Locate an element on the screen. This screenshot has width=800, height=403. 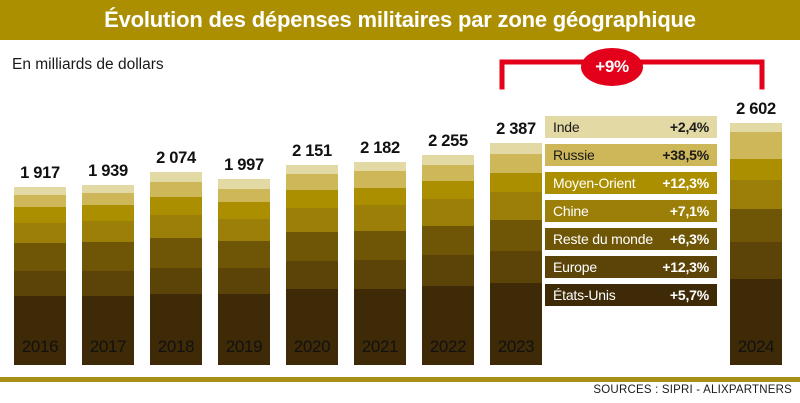
year-label-2022: 2022 is located at coordinates (448, 346).